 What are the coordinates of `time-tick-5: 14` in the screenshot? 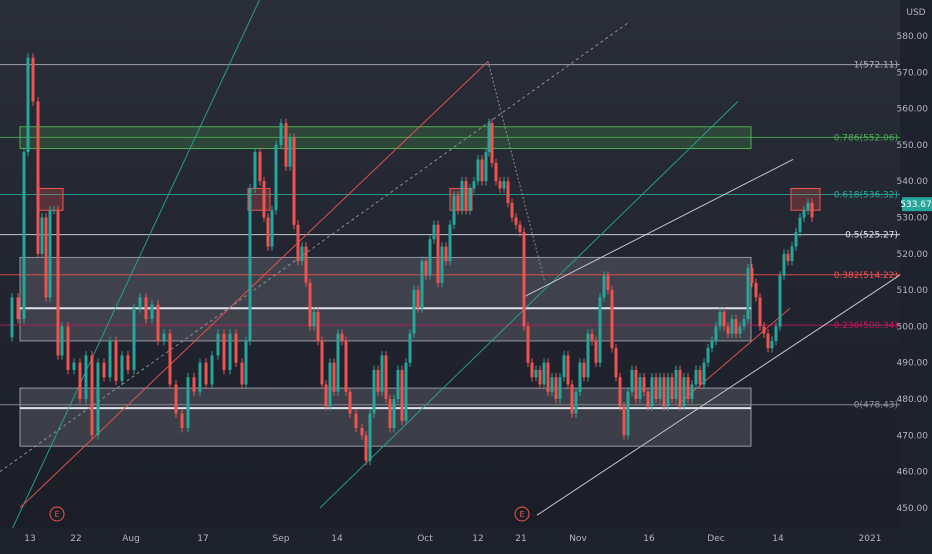 It's located at (337, 539).